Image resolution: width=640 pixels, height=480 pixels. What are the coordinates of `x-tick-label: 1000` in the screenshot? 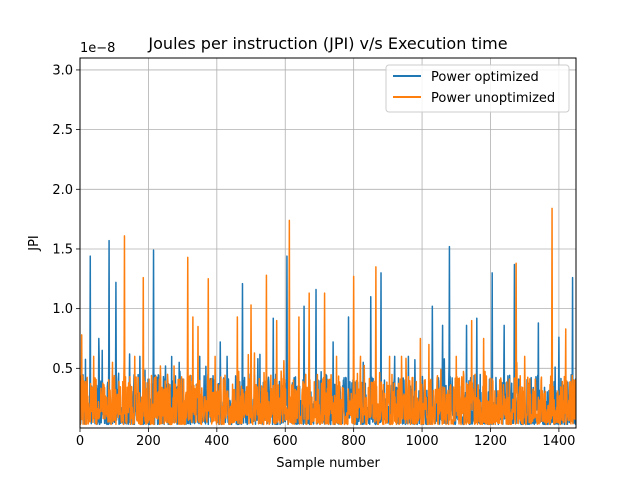 It's located at (422, 441).